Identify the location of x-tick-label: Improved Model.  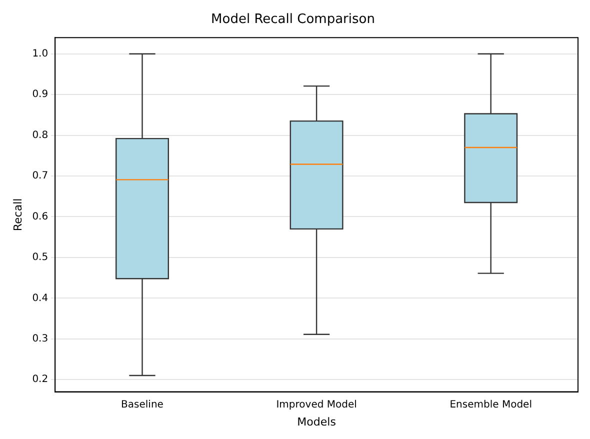
(316, 404).